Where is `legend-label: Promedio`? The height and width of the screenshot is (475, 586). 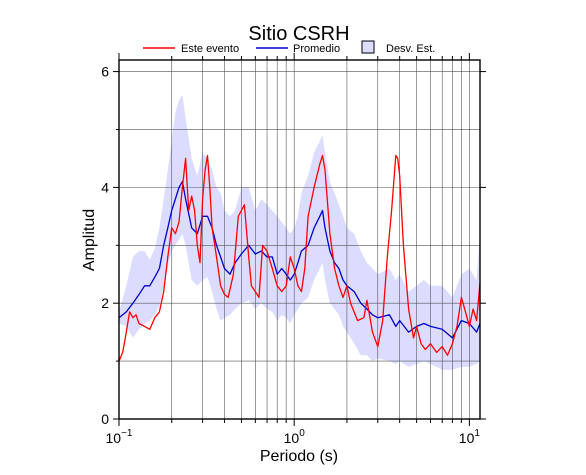 legend-label: Promedio is located at coordinates (316, 49).